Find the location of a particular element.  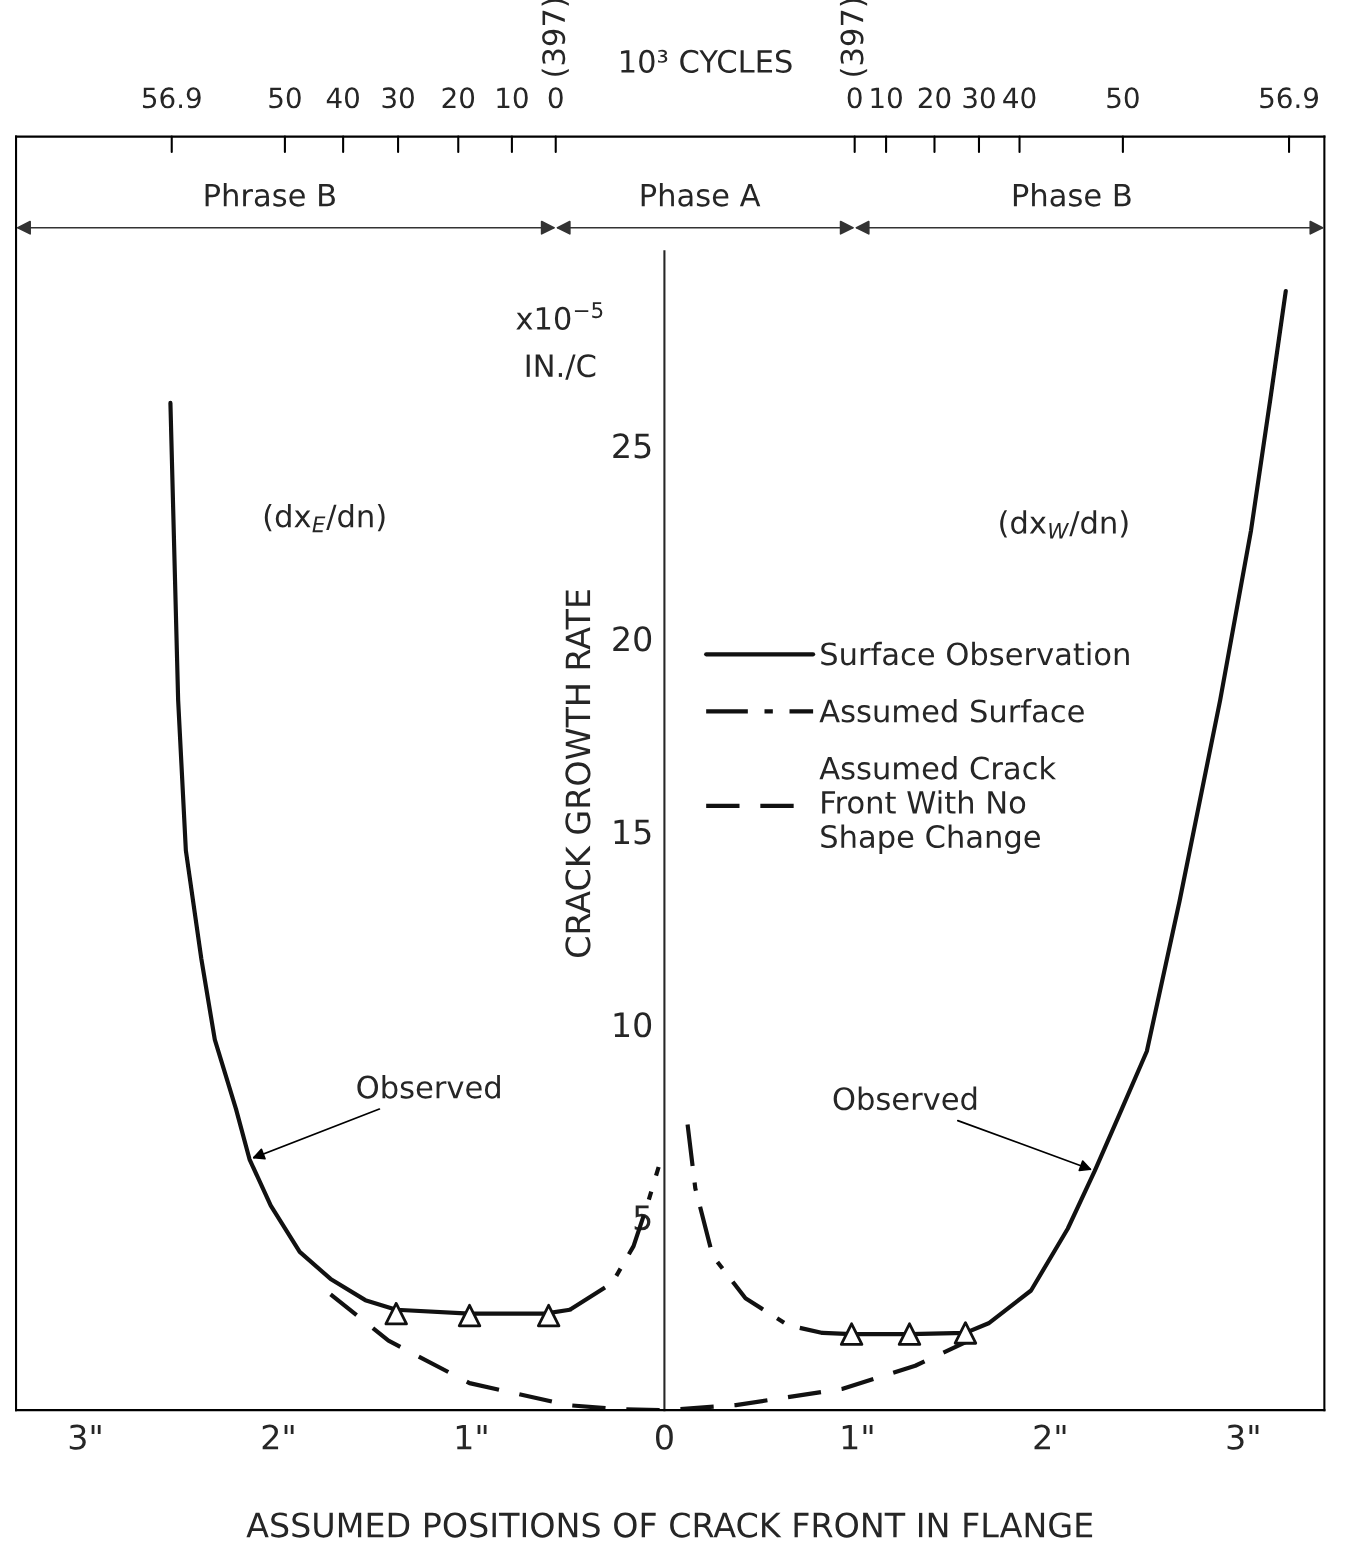

x2-axis-title: 10³ CYCLES is located at coordinates (706, 61).